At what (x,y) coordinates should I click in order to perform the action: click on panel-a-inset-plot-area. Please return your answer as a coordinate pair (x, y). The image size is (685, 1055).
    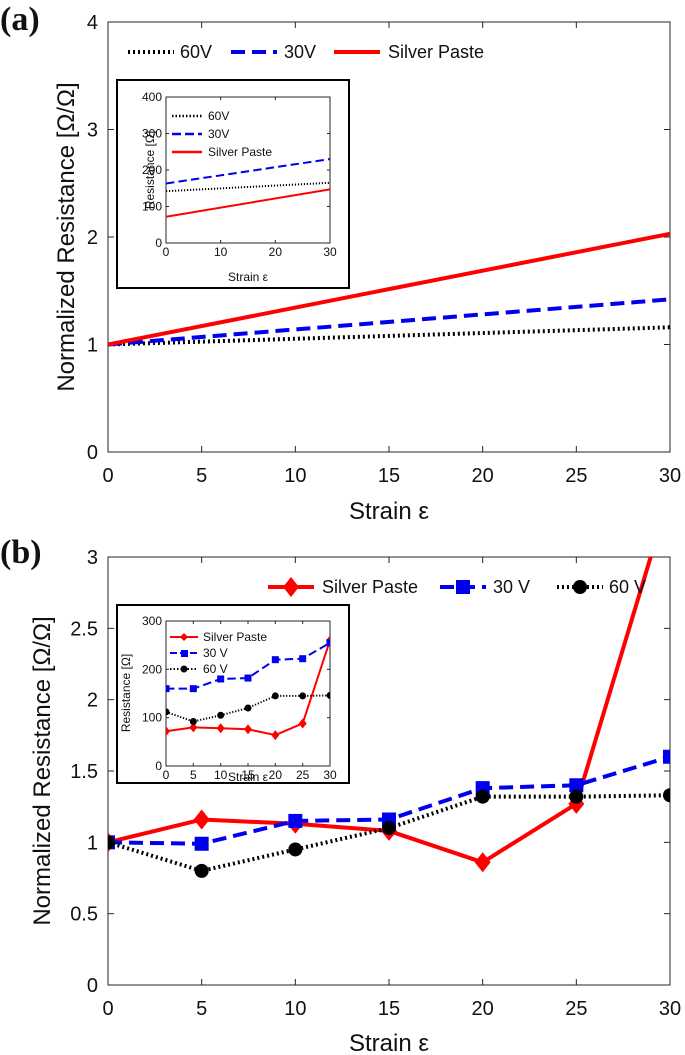
    Looking at the image, I should click on (248, 170).